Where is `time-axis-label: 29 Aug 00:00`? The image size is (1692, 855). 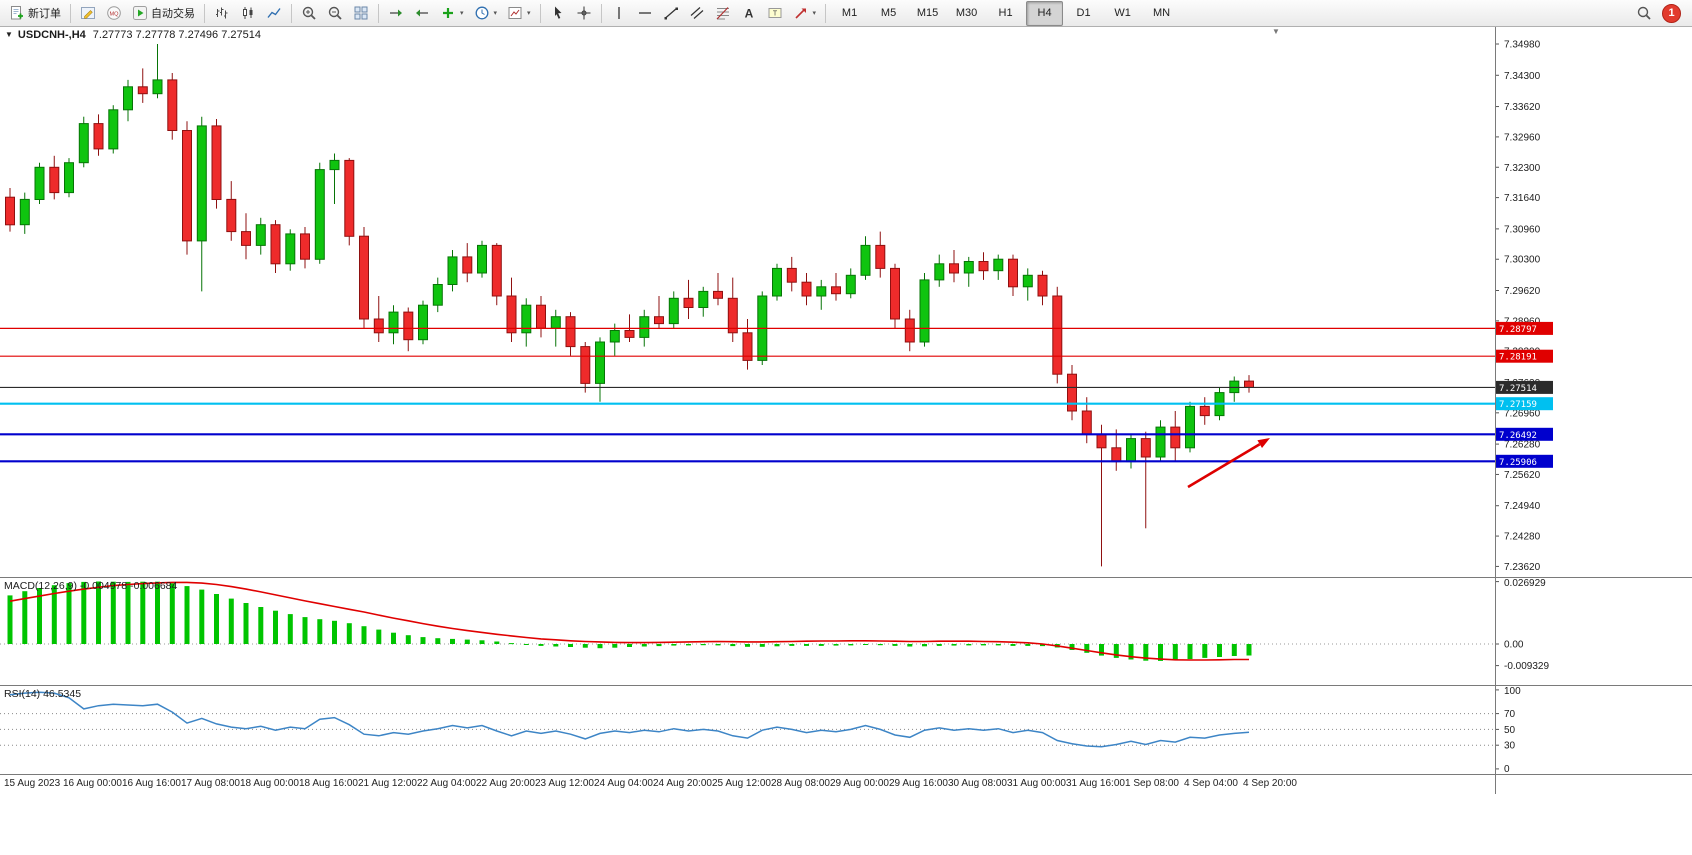
time-axis-label: 29 Aug 00:00 is located at coordinates (859, 783).